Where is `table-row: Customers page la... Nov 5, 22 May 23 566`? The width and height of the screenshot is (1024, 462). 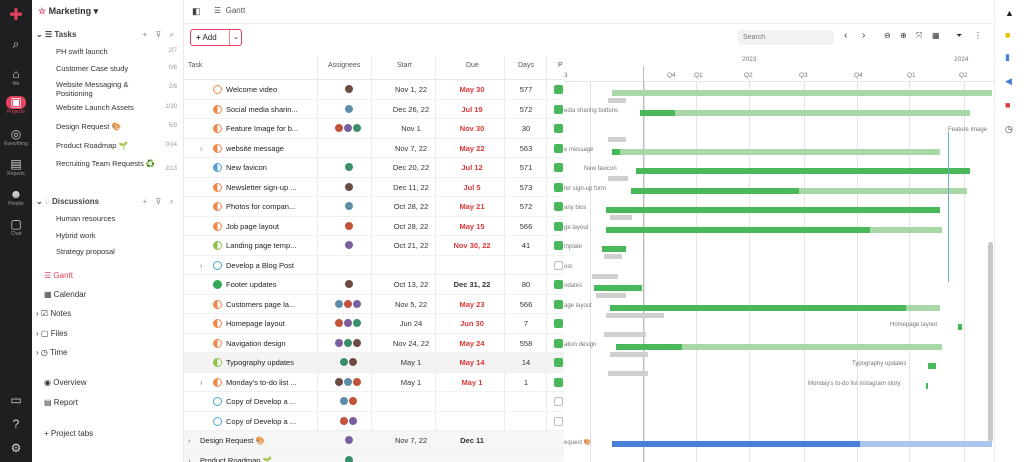
table-row: Customers page la... Nov 5, 22 May 23 566 is located at coordinates (374, 304).